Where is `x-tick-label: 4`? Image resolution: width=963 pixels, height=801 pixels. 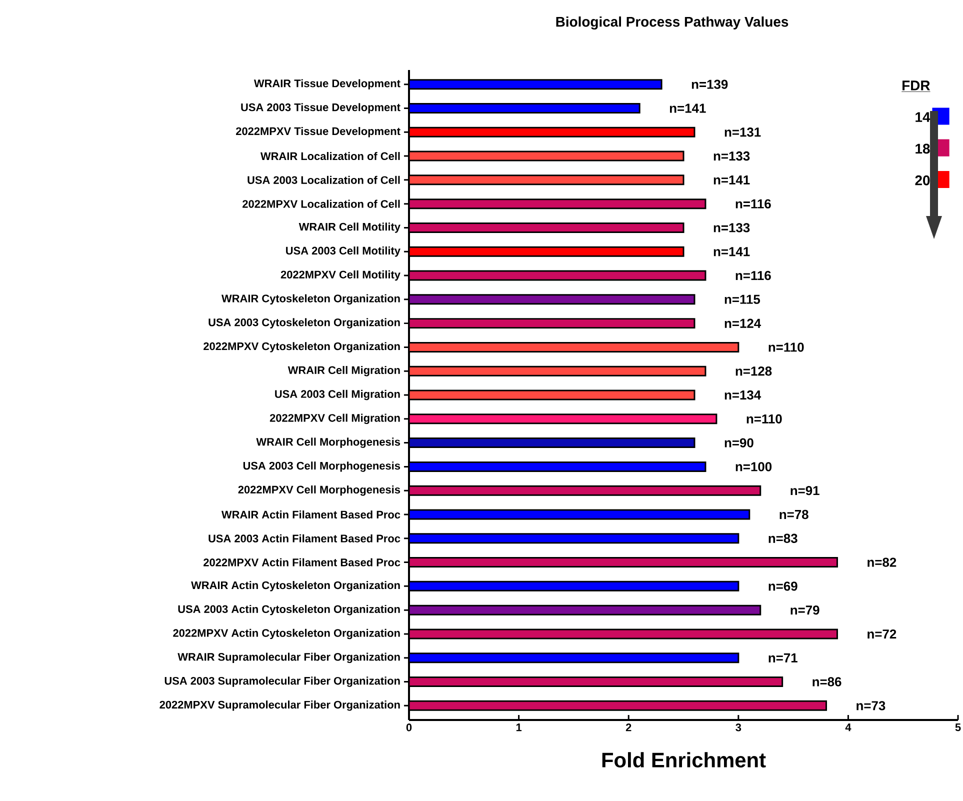 x-tick-label: 4 is located at coordinates (848, 728).